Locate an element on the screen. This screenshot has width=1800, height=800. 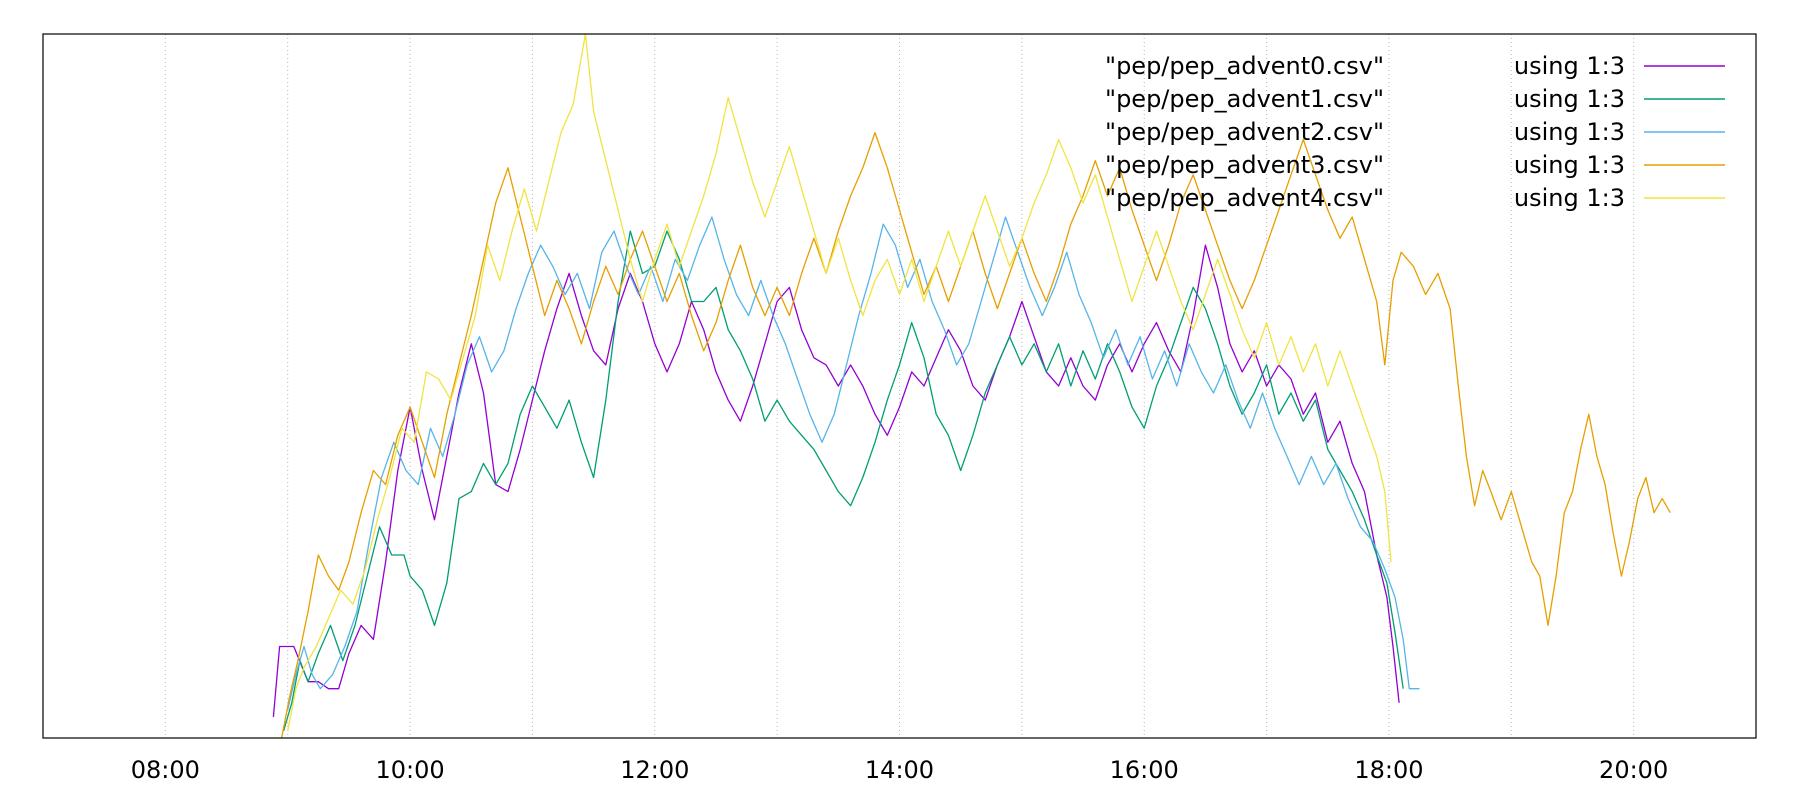
x-tick-label: 10:00 is located at coordinates (409, 770).